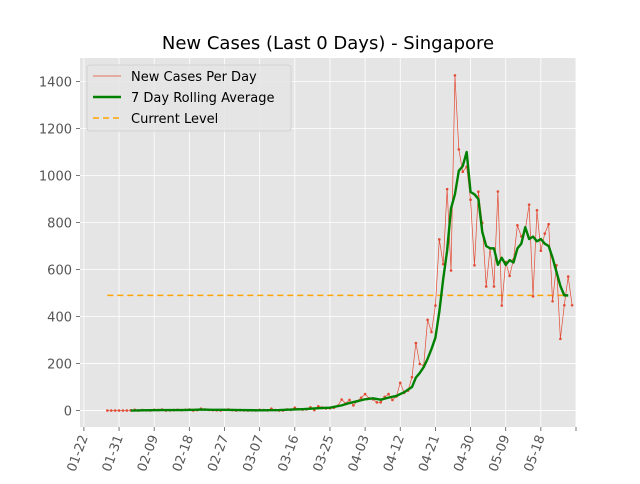 The height and width of the screenshot is (484, 640). Describe the element at coordinates (328, 43) in the screenshot. I see `chart-title: New Cases (Last 0 Days) - Singapore` at that location.